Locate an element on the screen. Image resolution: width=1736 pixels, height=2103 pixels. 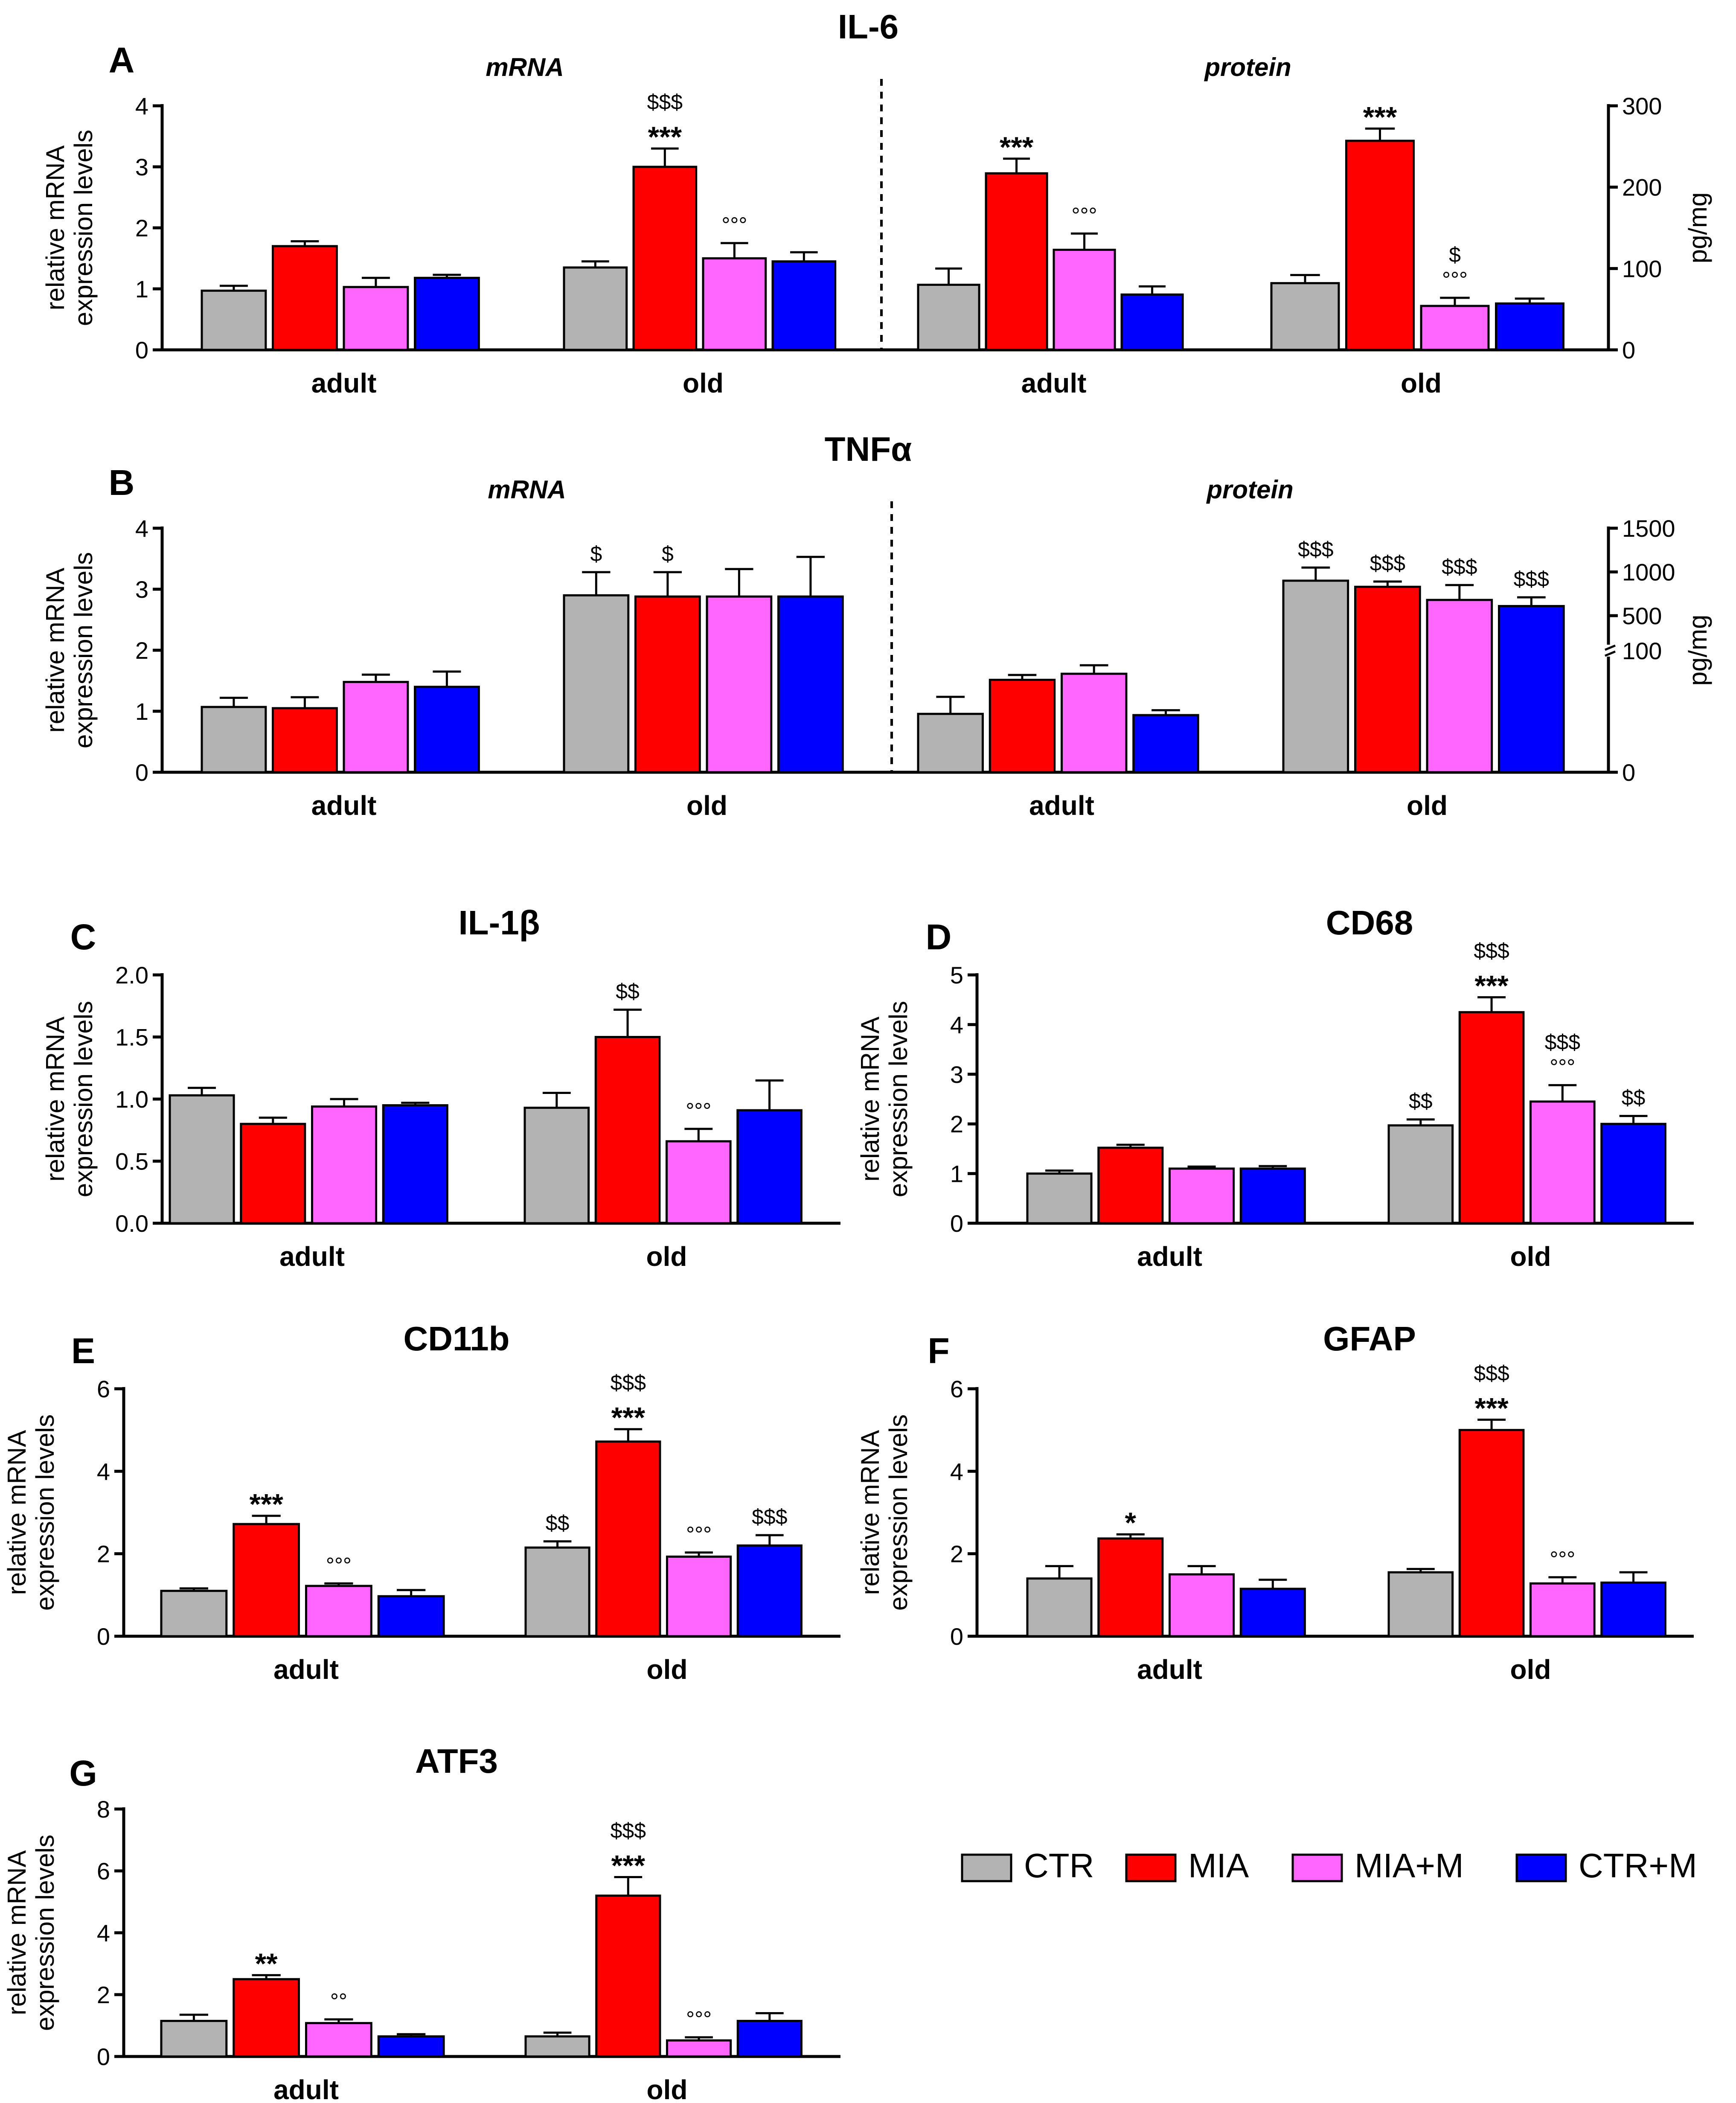
significance-annotation: $$$ is located at coordinates (1532, 579).